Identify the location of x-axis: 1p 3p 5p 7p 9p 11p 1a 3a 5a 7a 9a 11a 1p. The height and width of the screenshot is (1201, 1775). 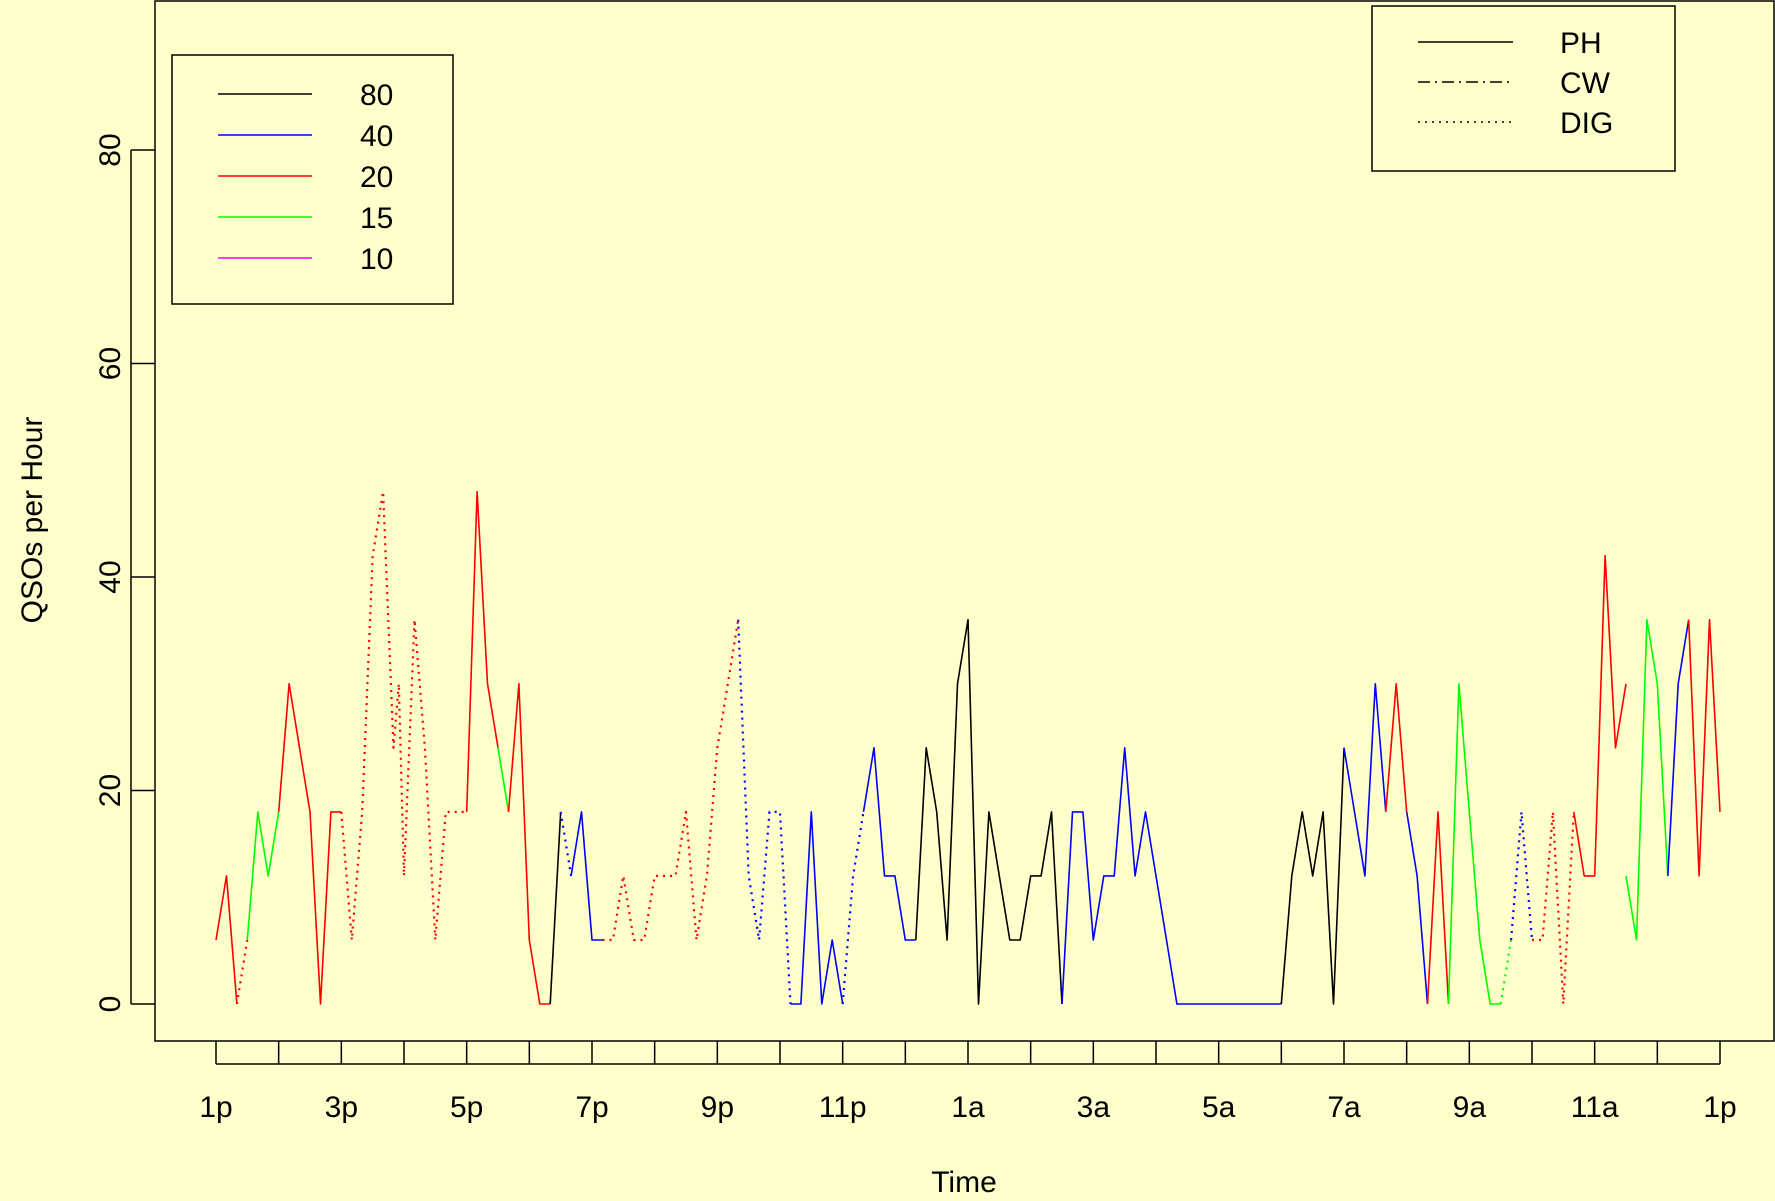
(968, 1082).